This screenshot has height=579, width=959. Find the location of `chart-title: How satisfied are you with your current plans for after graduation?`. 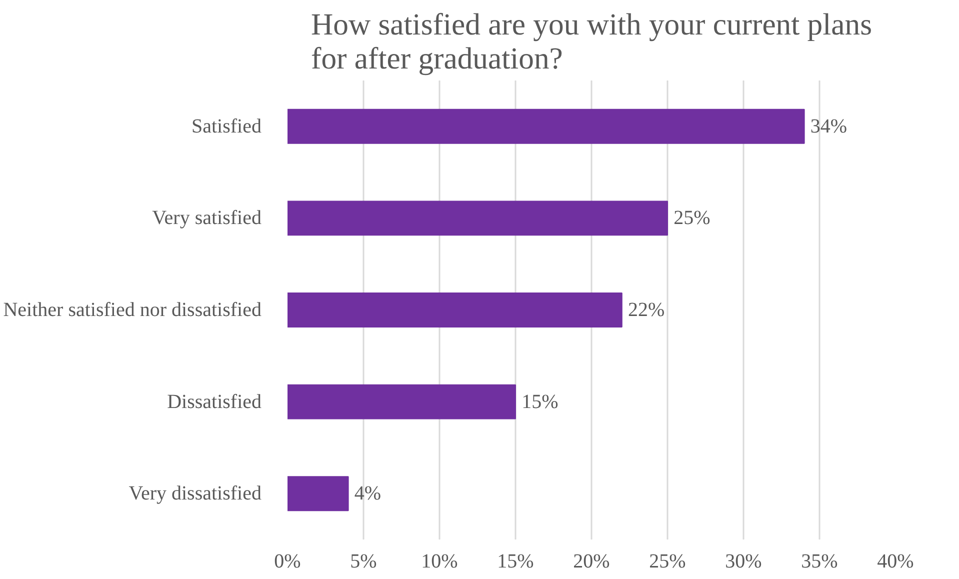

chart-title: How satisfied are you with your current plans for after graduation? is located at coordinates (591, 42).